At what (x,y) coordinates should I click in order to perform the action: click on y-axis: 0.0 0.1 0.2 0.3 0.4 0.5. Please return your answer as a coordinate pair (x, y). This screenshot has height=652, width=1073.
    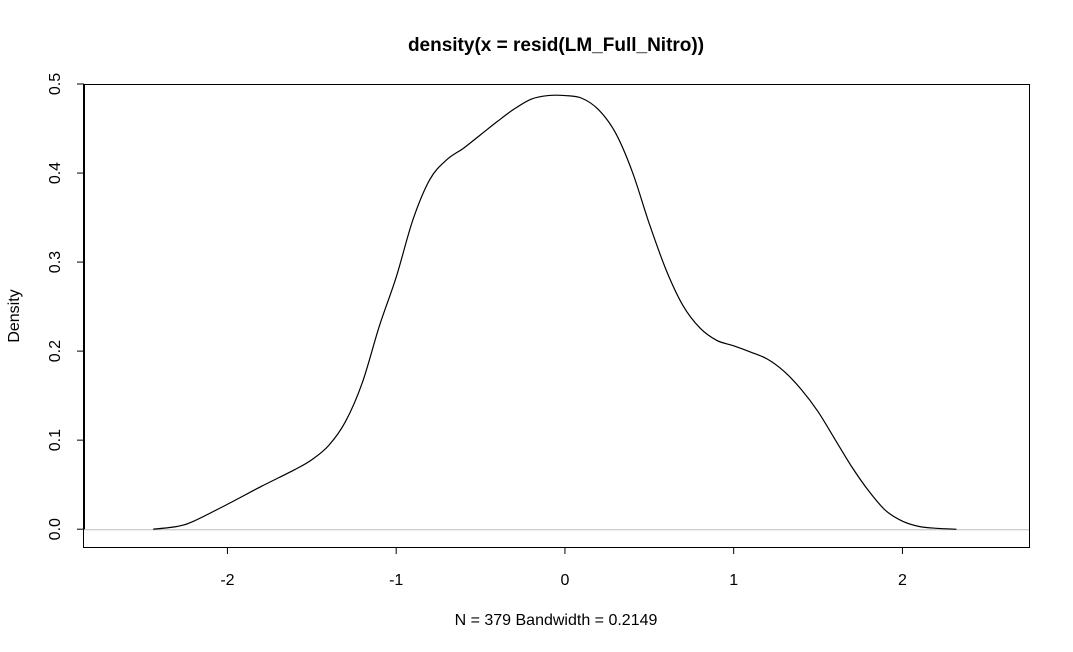
    Looking at the image, I should click on (66, 306).